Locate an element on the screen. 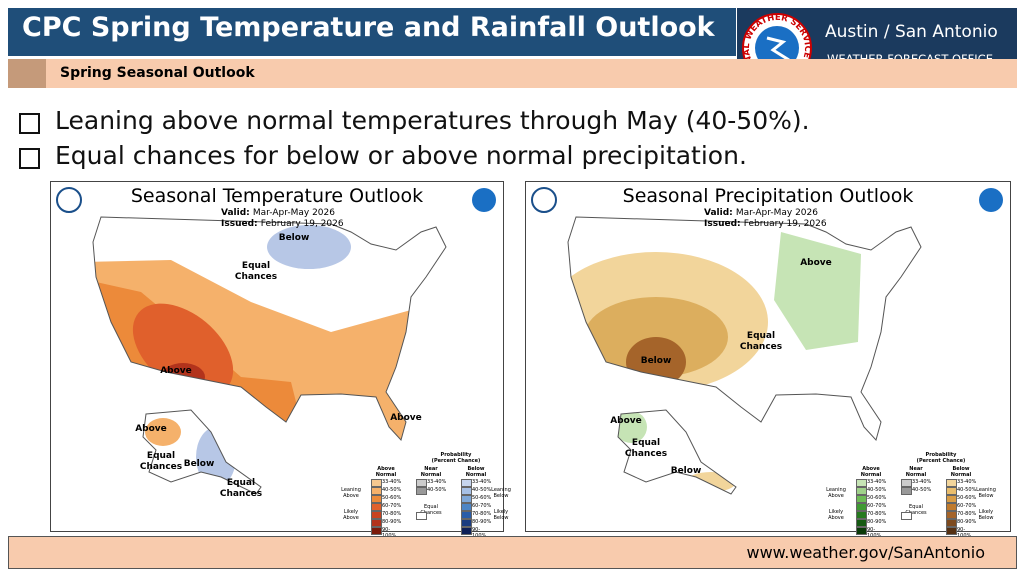 The width and height of the screenshot is (1025, 584). valid: Valid: Mar-Apr-May 2026 is located at coordinates (278, 213).